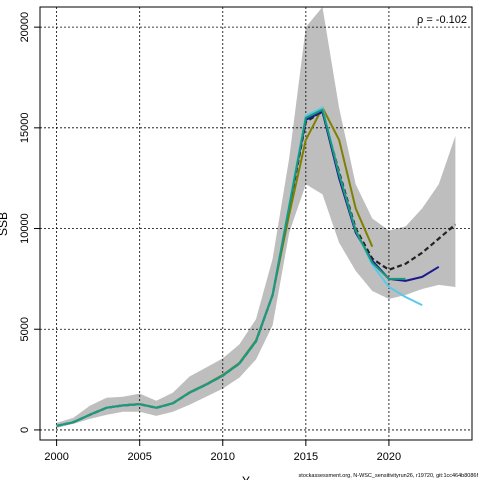  I want to click on rho-annotation: ρ = -0.102, so click(442, 20).